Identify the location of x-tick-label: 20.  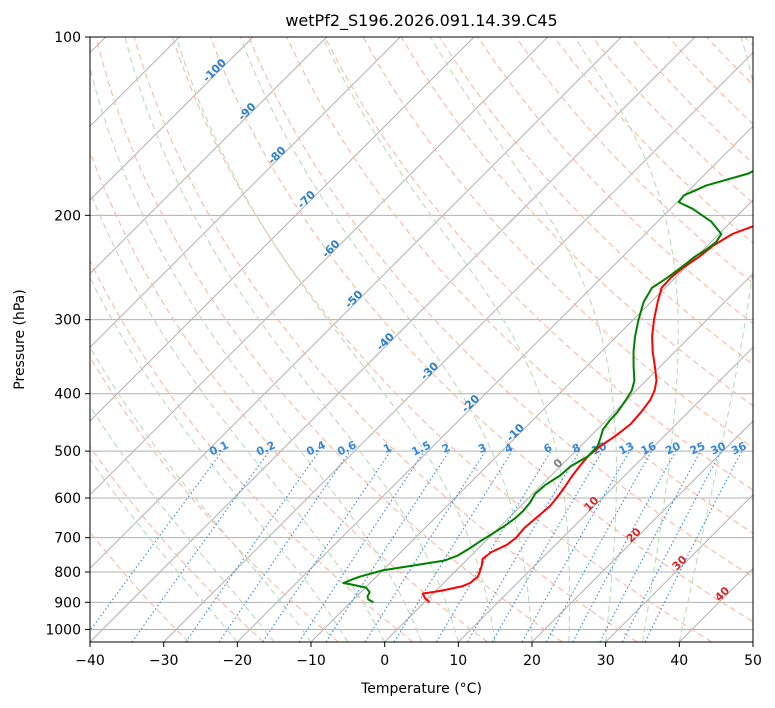
(532, 661).